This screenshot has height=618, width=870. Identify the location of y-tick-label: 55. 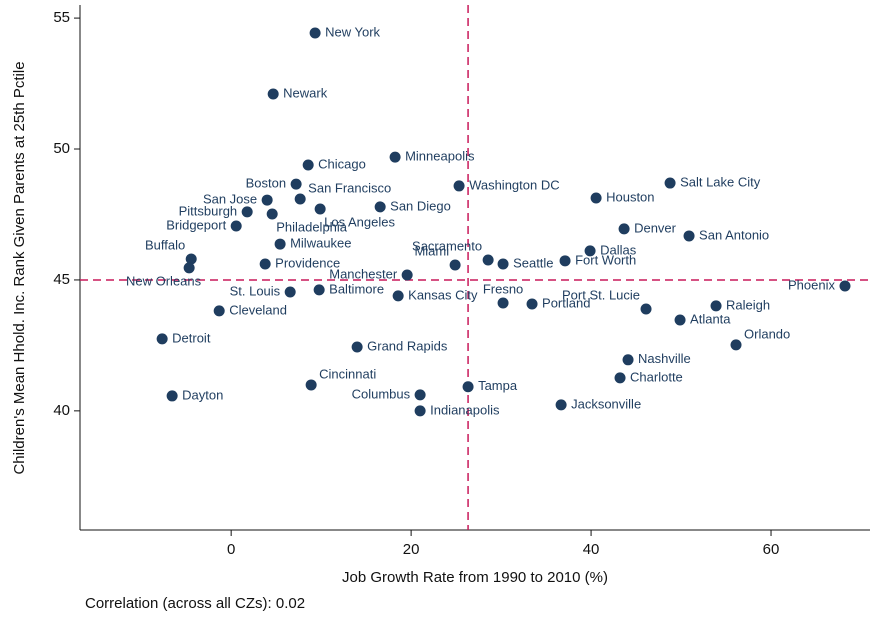
(61, 17).